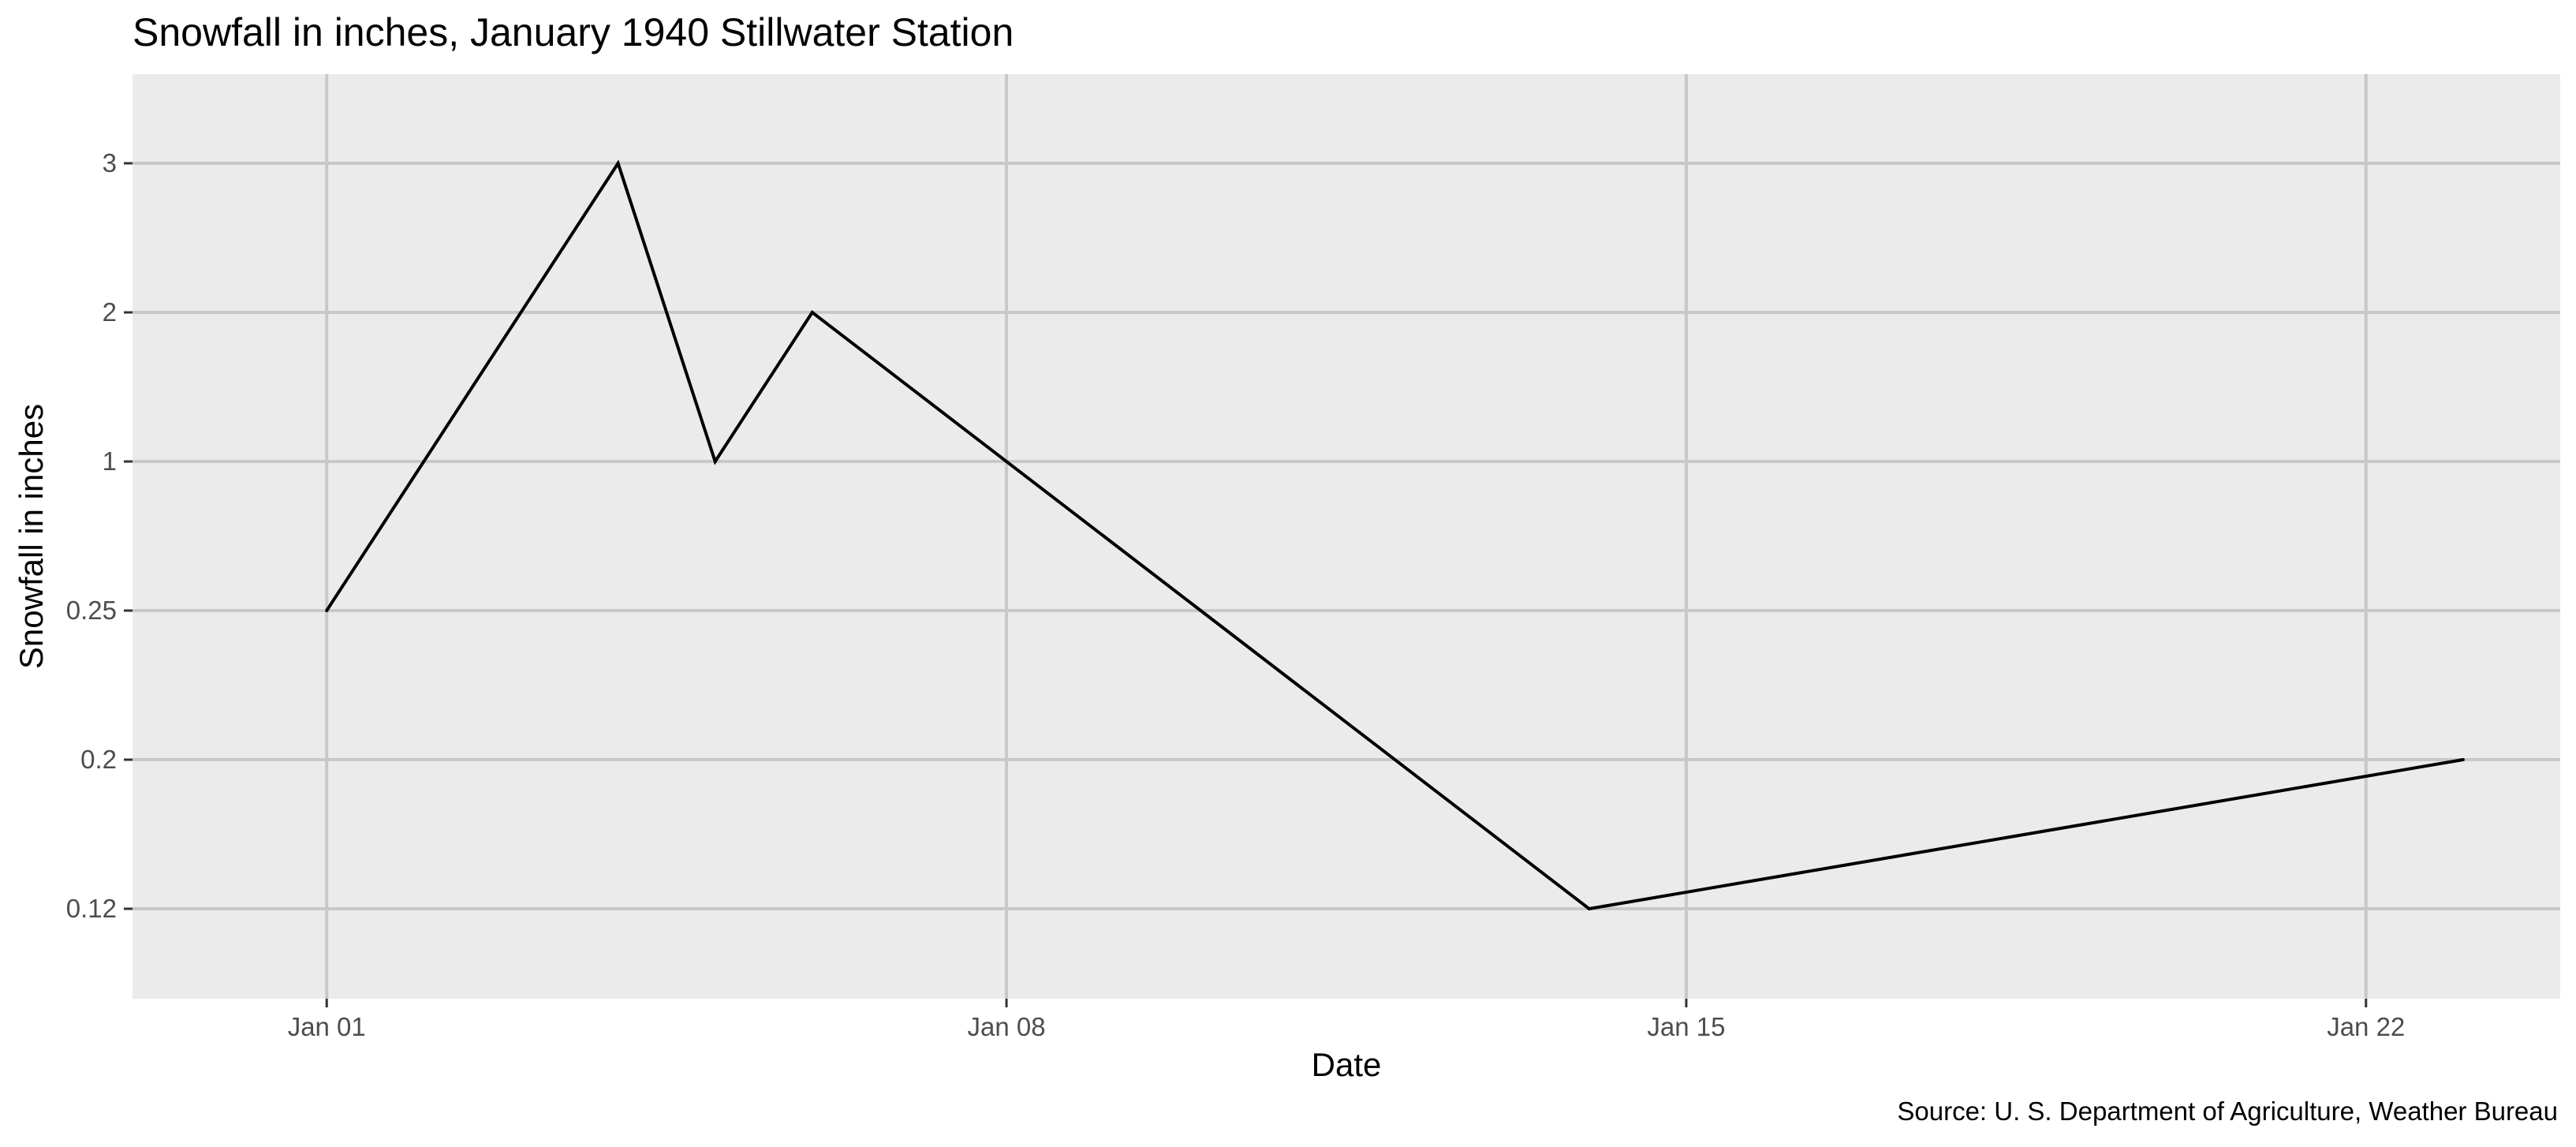 The image size is (2576, 1147). What do you see at coordinates (1007, 1026) in the screenshot?
I see `x-tick-label: Jan 08` at bounding box center [1007, 1026].